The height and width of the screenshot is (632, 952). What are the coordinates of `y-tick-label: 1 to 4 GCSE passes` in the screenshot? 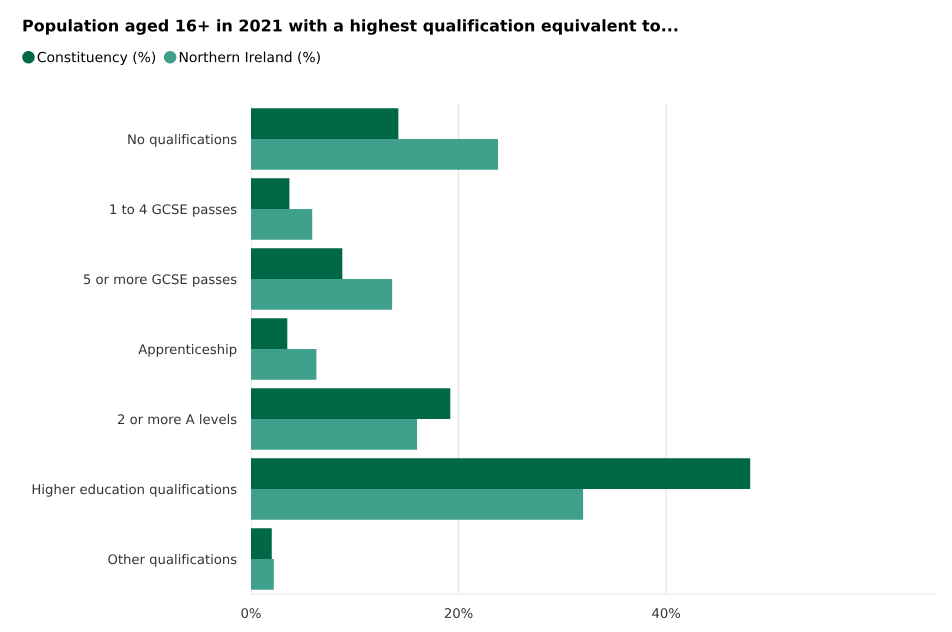 It's located at (173, 210).